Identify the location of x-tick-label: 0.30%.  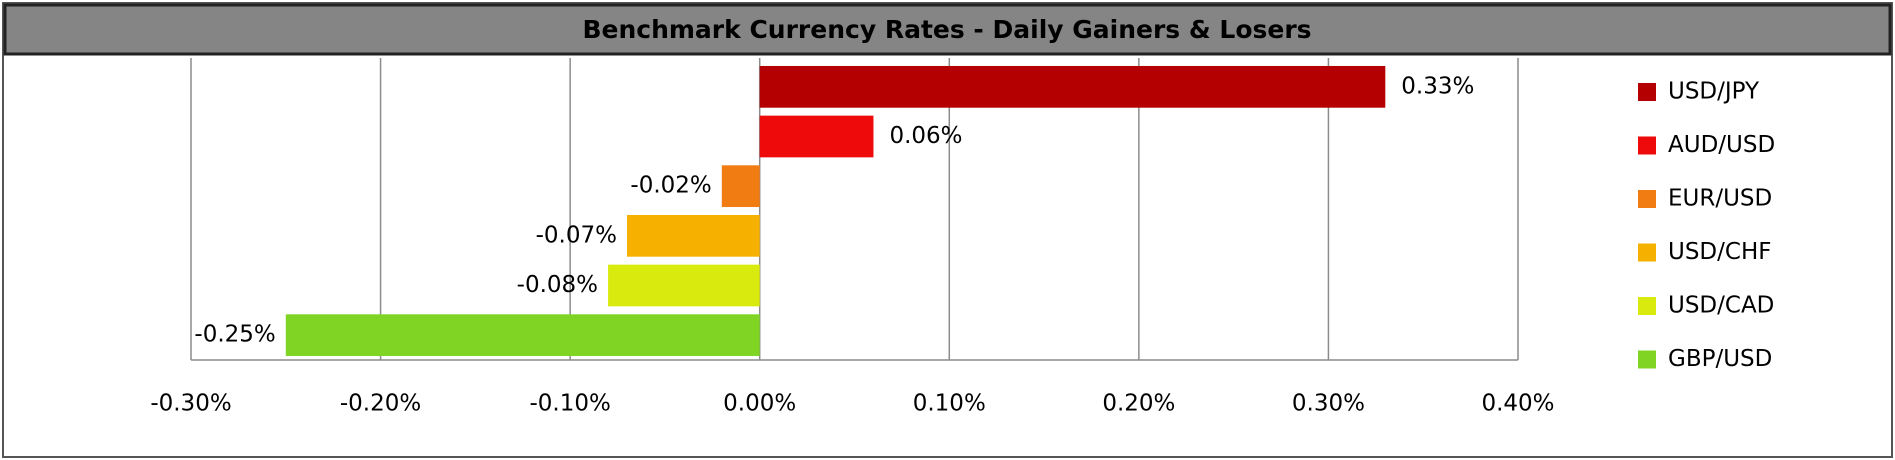
(1328, 404).